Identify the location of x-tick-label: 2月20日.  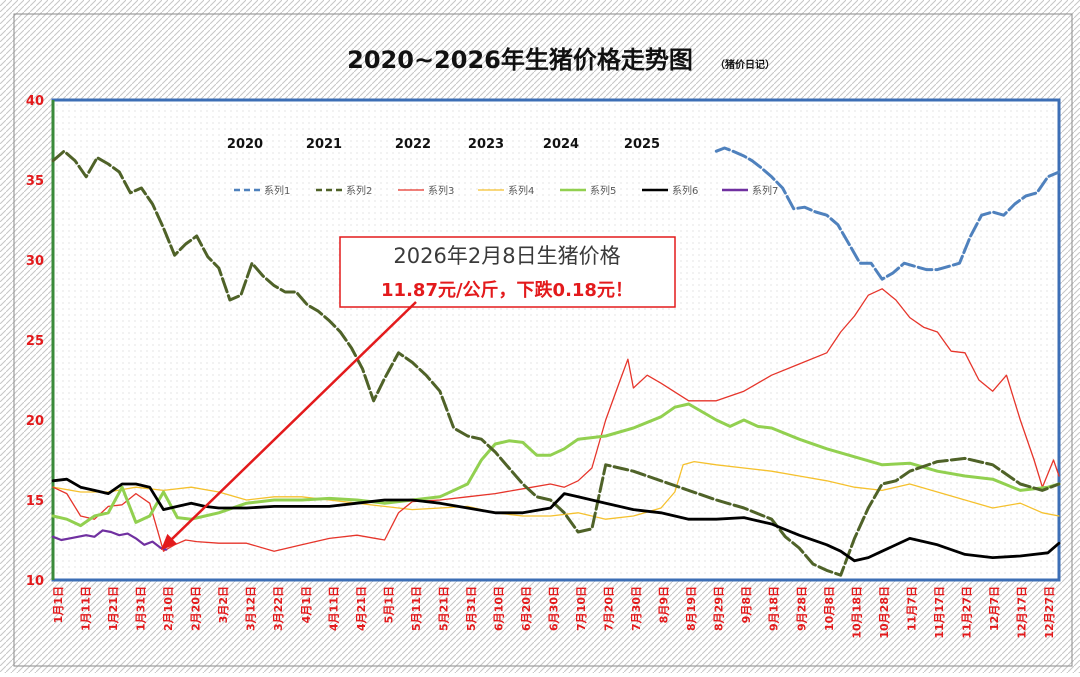
(196, 608).